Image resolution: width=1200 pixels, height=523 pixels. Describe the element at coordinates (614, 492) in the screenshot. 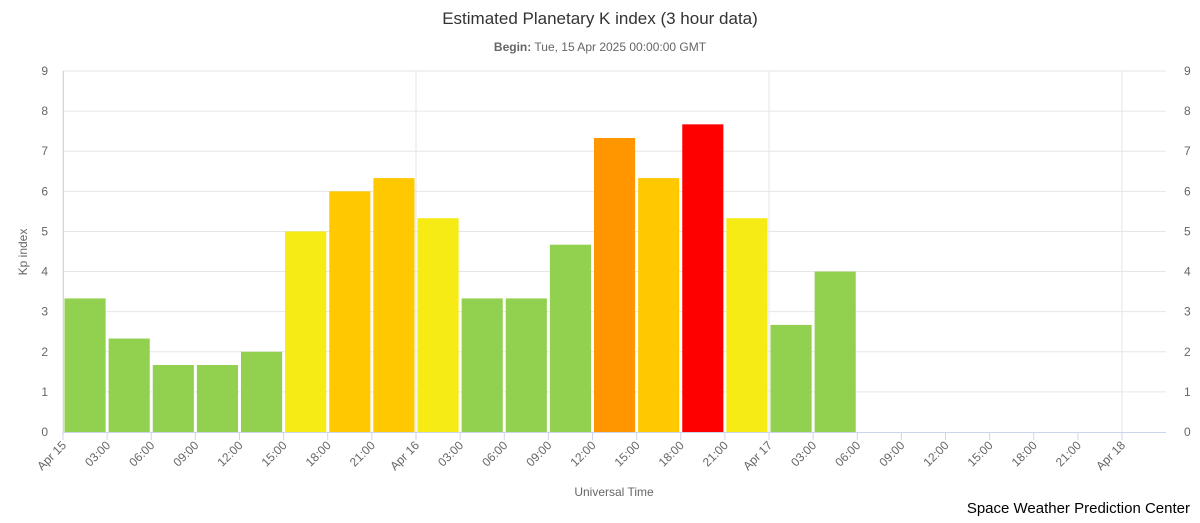

I see `x-axis-label: Universal Time` at that location.